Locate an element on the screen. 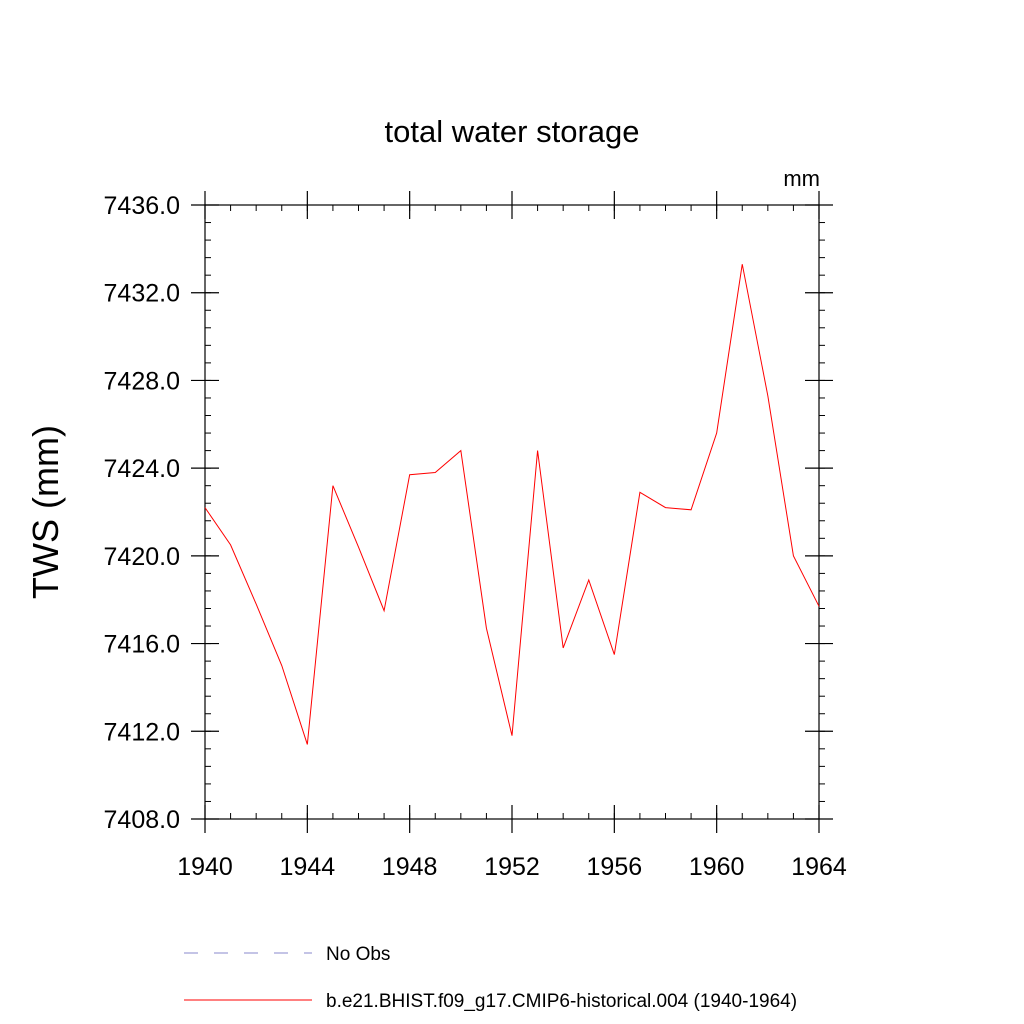 This screenshot has width=1024, height=1024. y-axis-label: TWS (mm) is located at coordinates (45, 512).